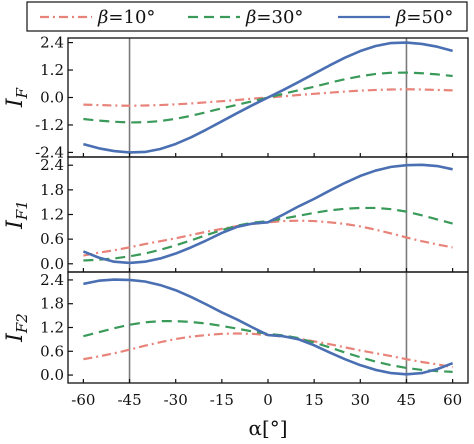  I want to click on legend-frame, so click(247, 16).